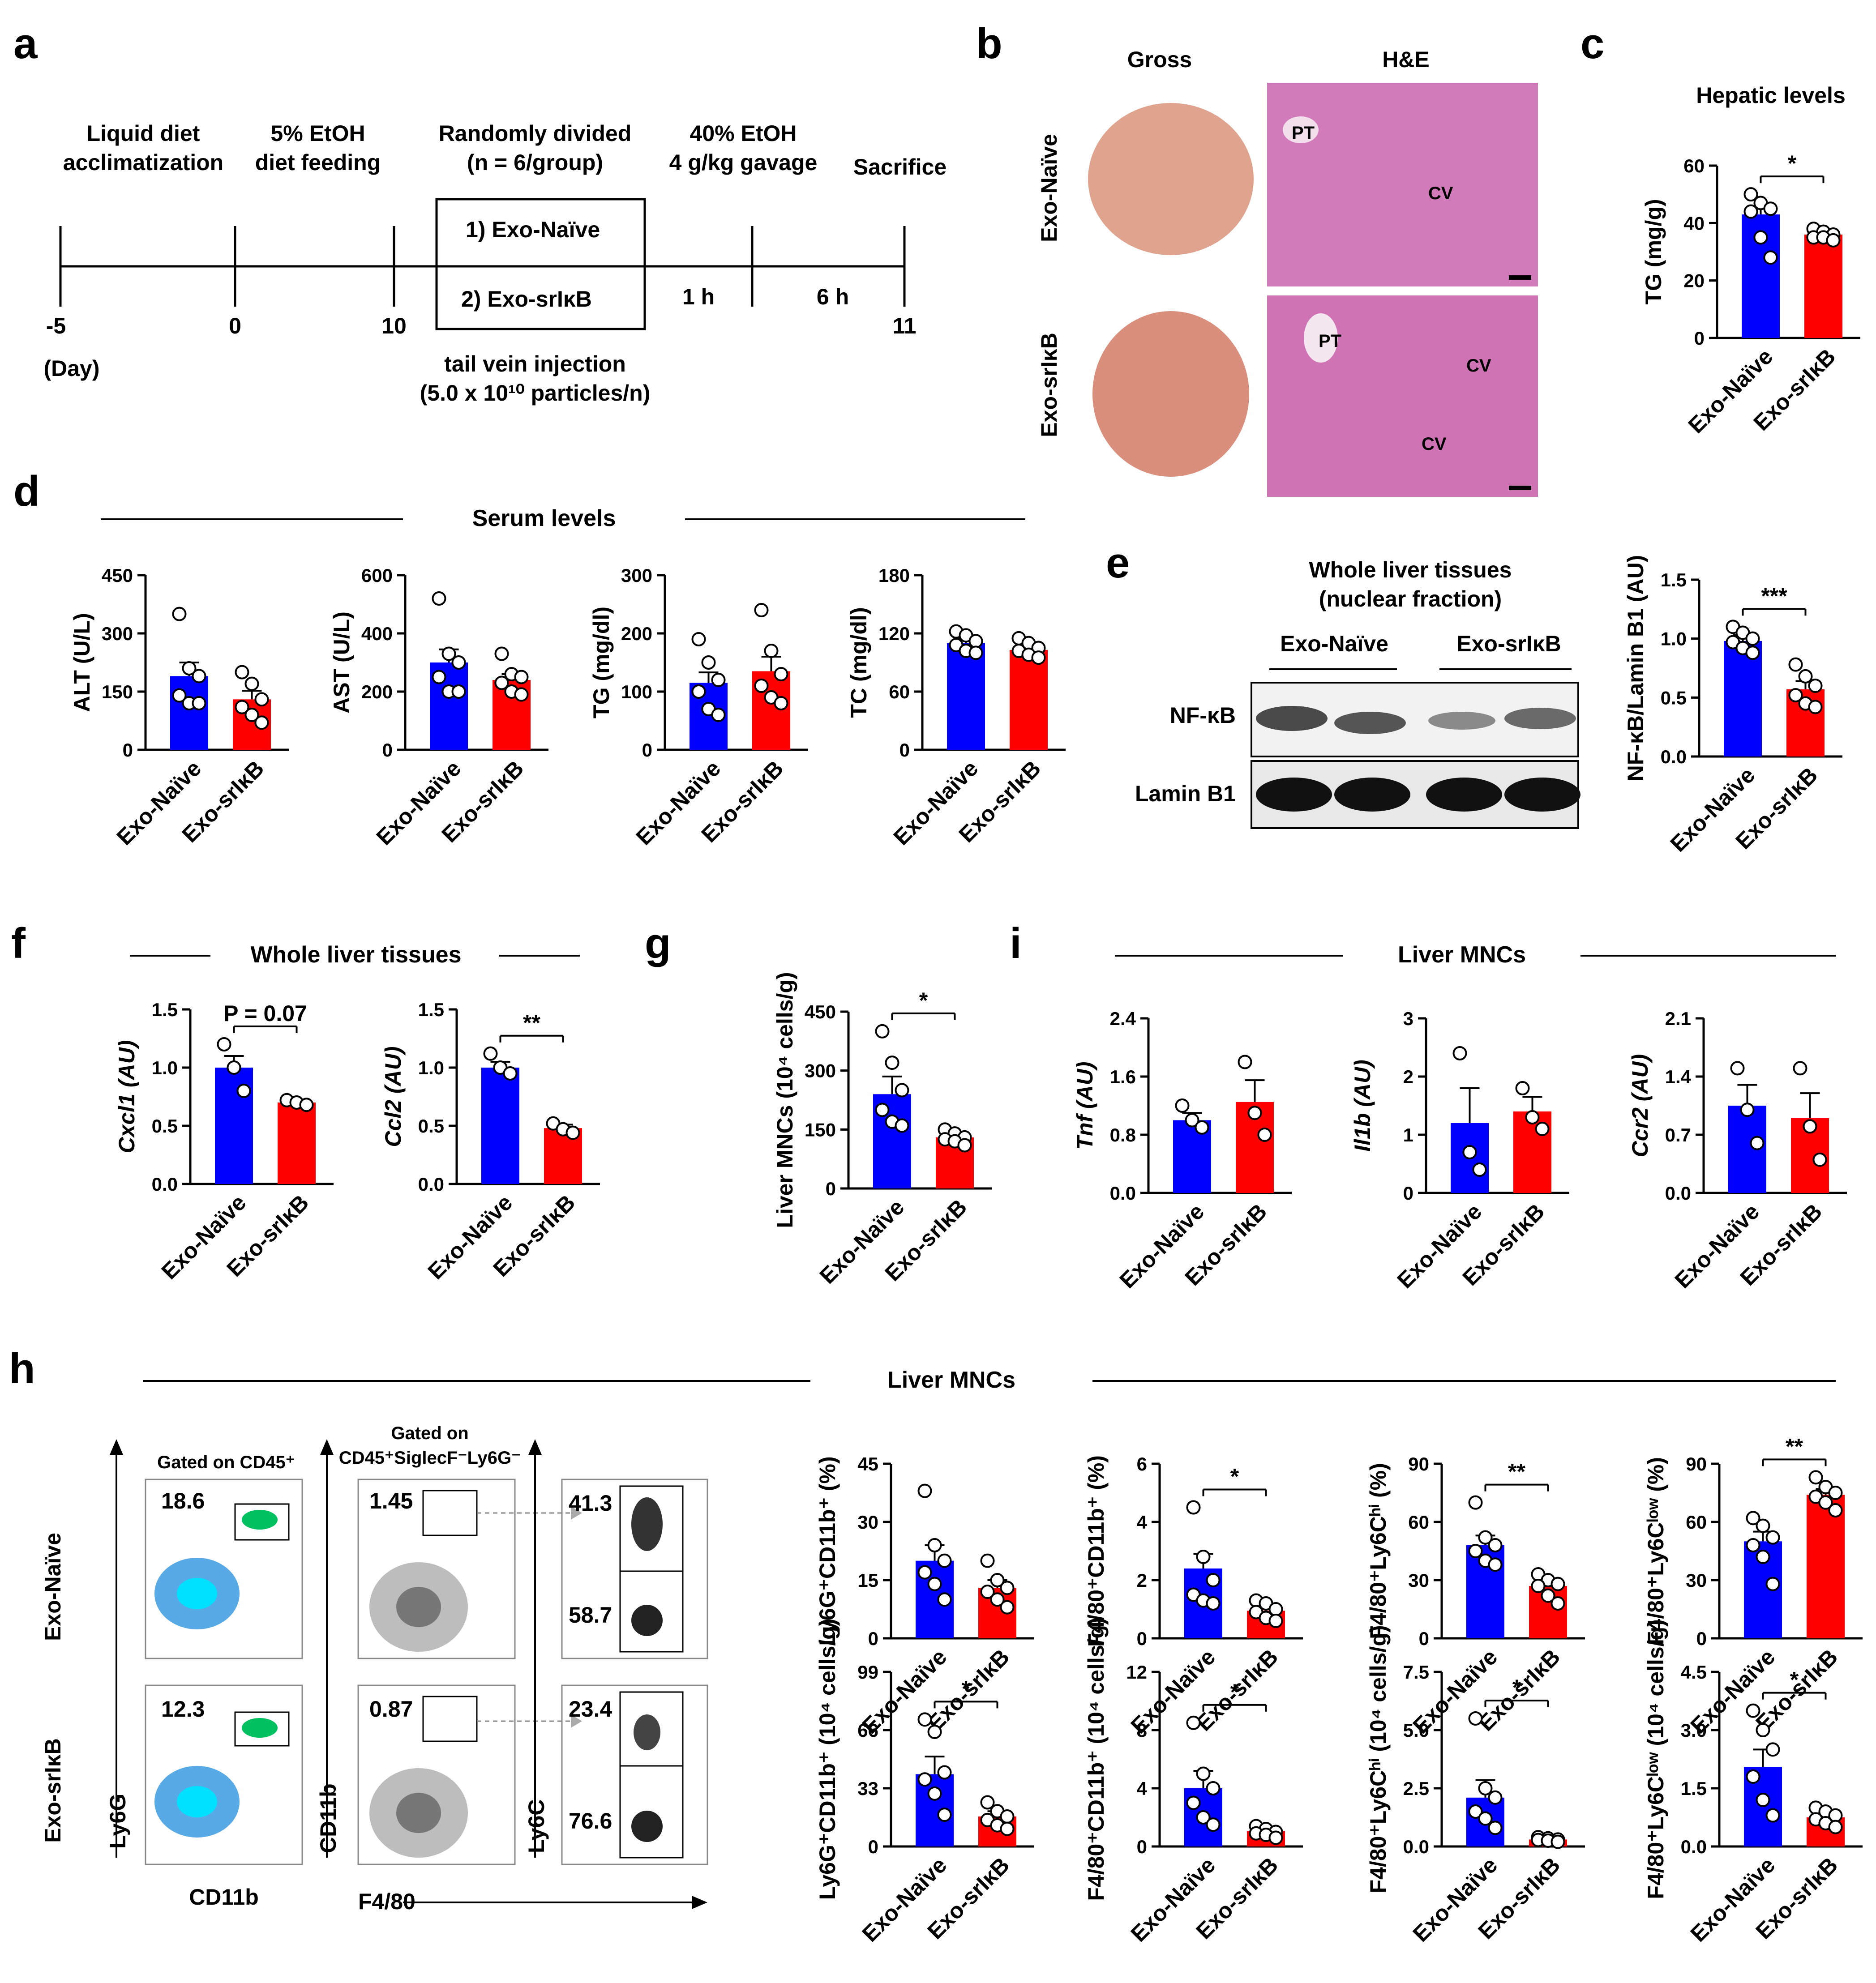  Describe the element at coordinates (1655, 1759) in the screenshot. I see `y-axis-label: F4/80⁺Ly6Cˡᵒʷ (10⁴ cells/g)` at that location.